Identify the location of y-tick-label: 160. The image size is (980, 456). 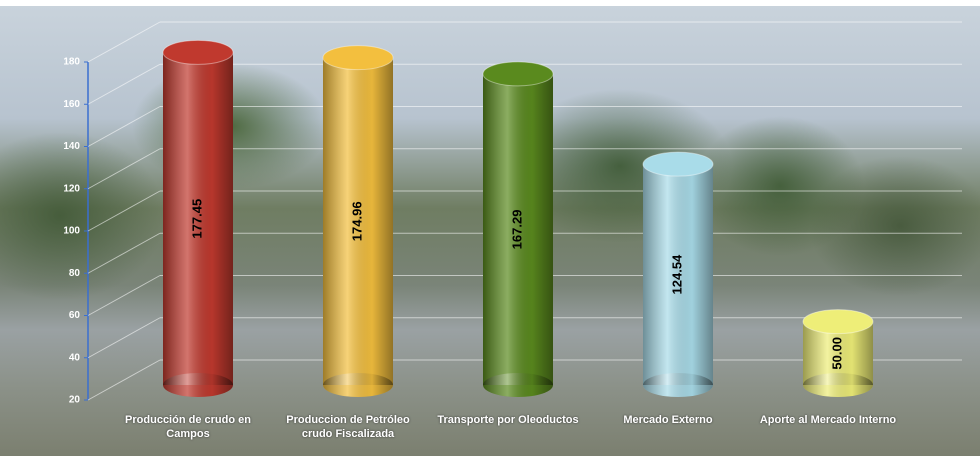
(71, 104).